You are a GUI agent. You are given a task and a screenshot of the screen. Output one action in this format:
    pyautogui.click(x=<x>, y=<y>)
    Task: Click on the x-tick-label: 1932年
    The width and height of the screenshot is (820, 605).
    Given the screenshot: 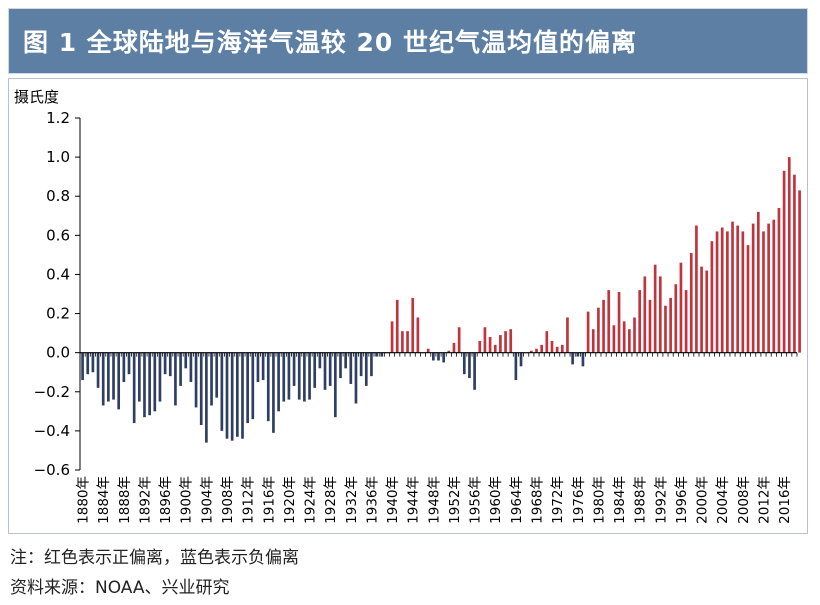 What is the action you would take?
    pyautogui.click(x=352, y=500)
    